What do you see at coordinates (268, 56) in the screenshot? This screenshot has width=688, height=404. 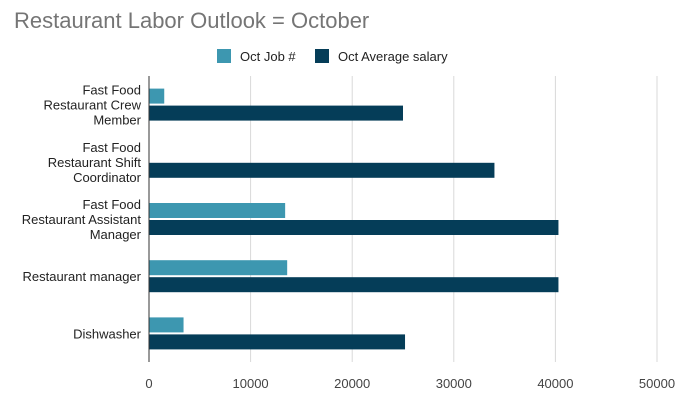 I see `legend-label: Oct Job #` at bounding box center [268, 56].